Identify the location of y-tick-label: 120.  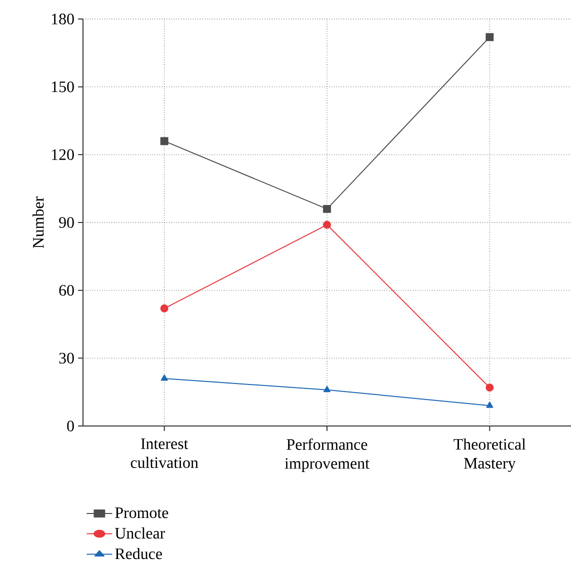
(63, 154).